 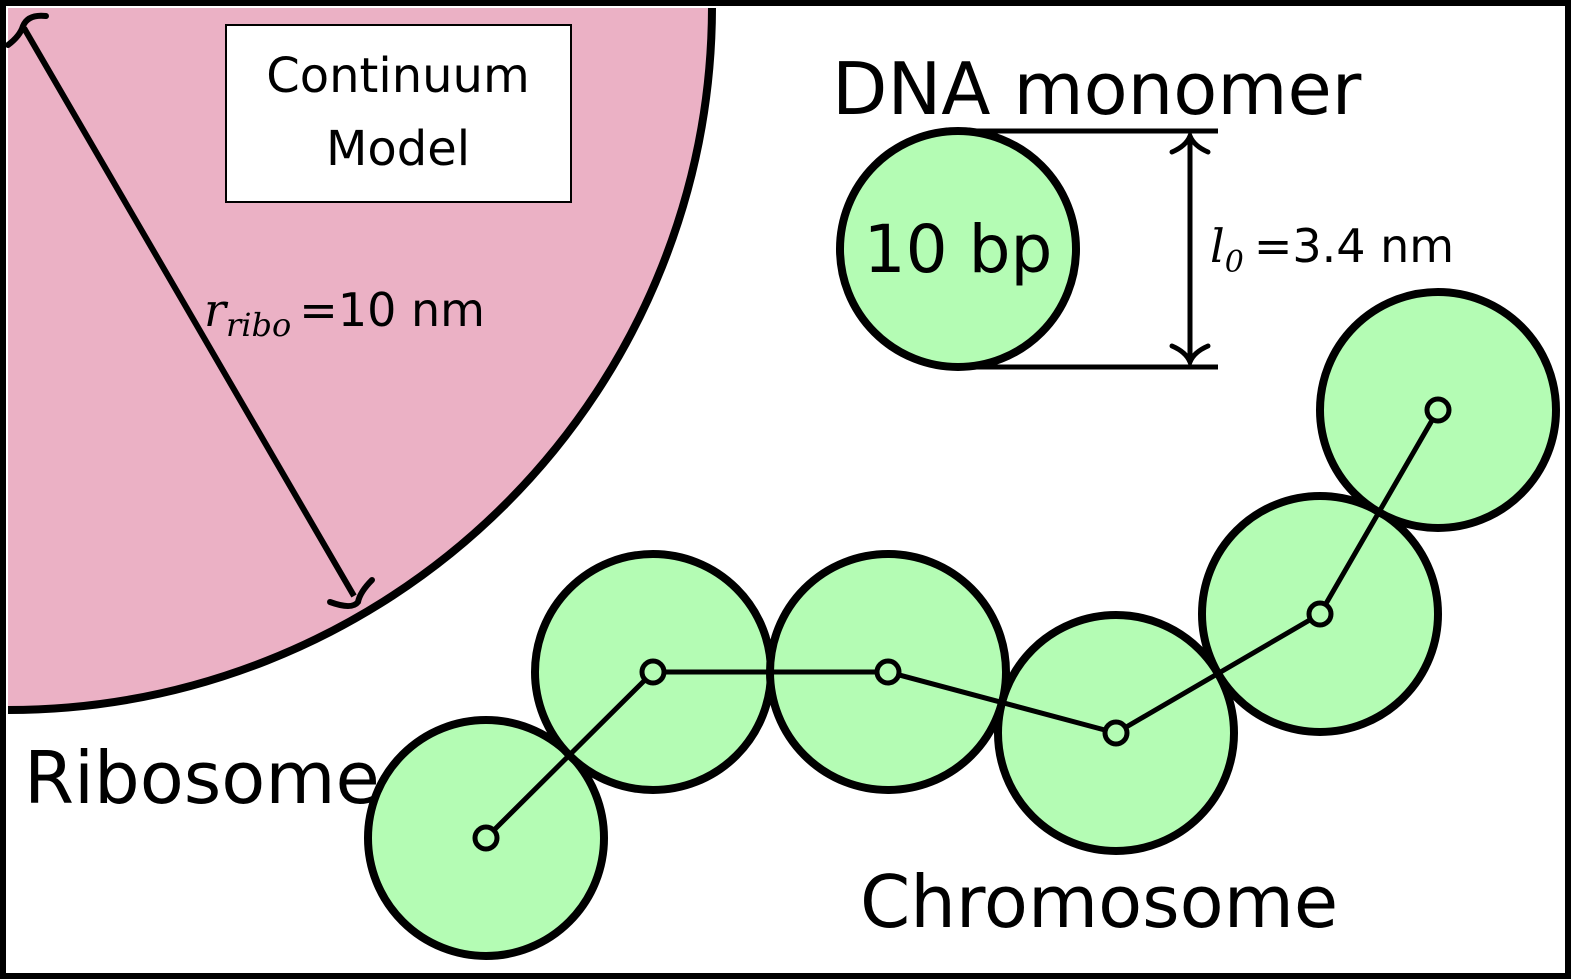 I want to click on continuum-model-box, so click(x=398, y=113).